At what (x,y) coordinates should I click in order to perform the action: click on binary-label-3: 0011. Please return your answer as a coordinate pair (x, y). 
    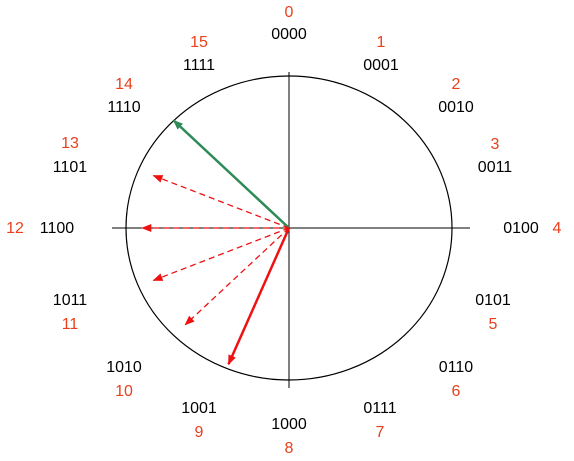
    Looking at the image, I should click on (495, 167).